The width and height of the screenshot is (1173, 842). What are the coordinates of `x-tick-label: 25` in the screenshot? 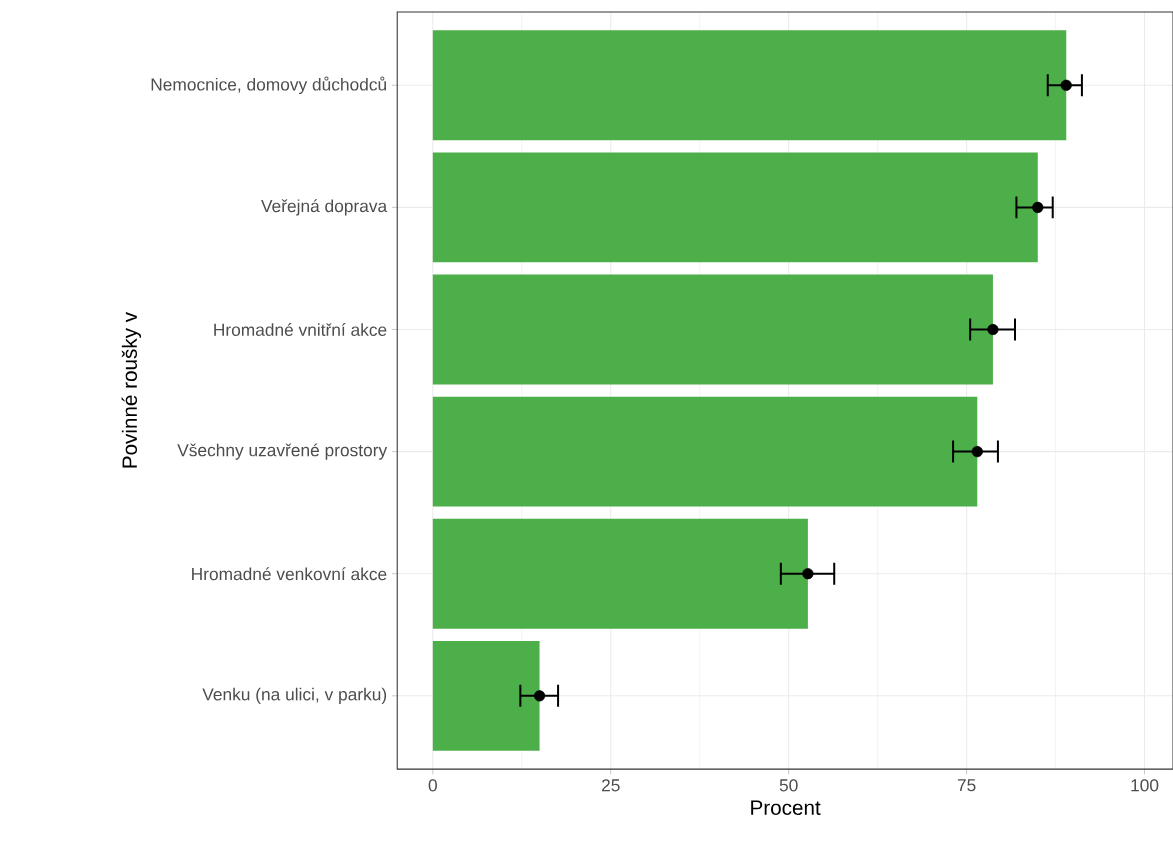 It's located at (610, 785).